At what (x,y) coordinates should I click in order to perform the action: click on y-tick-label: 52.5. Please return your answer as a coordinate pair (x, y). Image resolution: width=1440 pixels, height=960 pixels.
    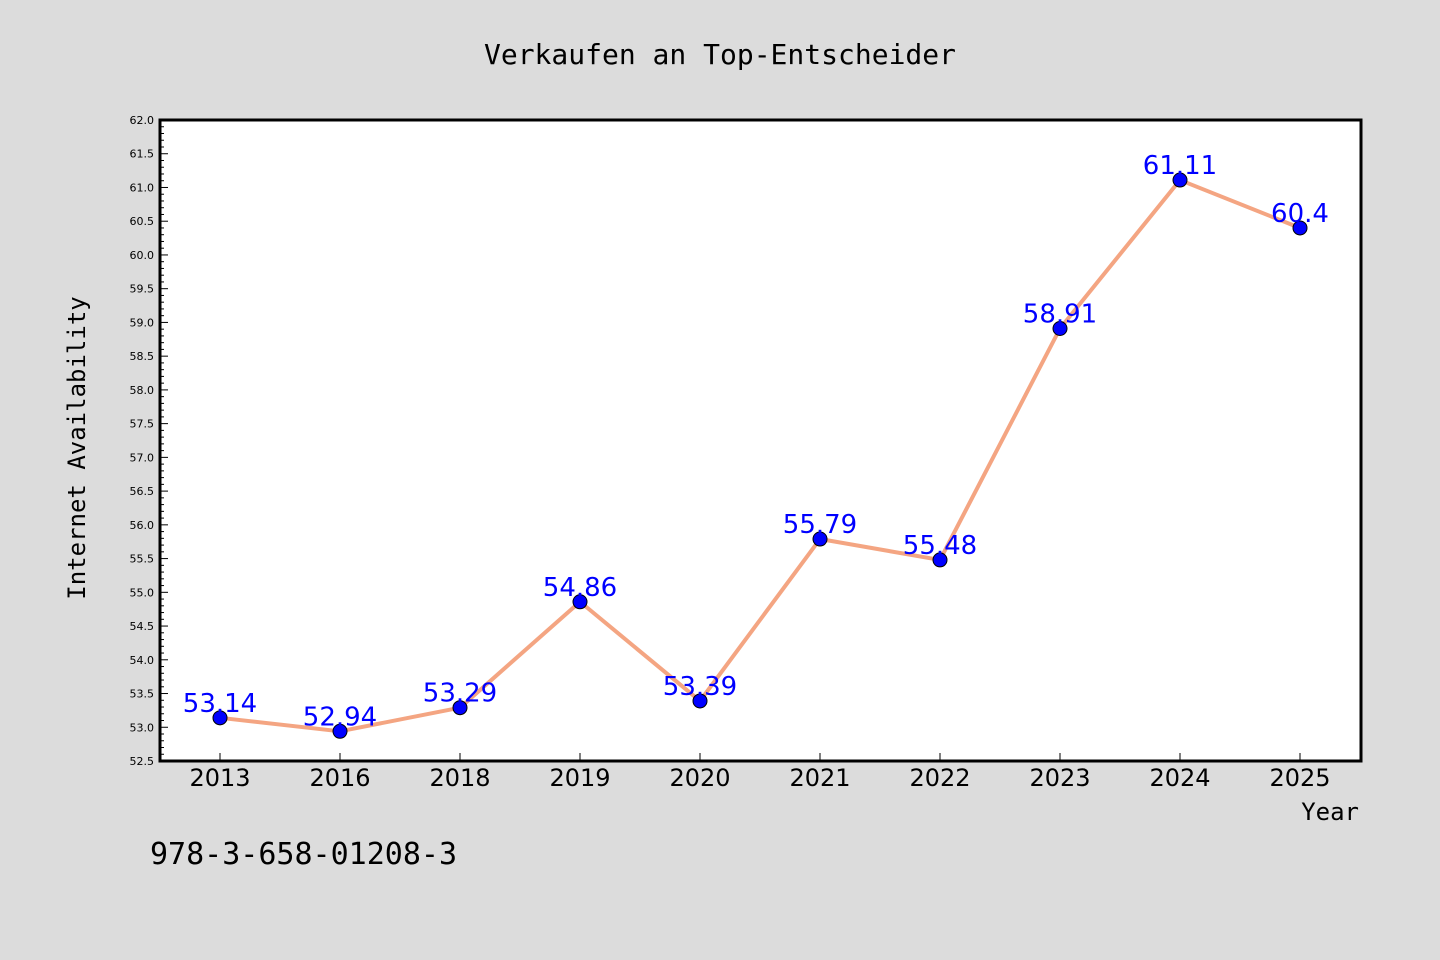
    Looking at the image, I should click on (142, 761).